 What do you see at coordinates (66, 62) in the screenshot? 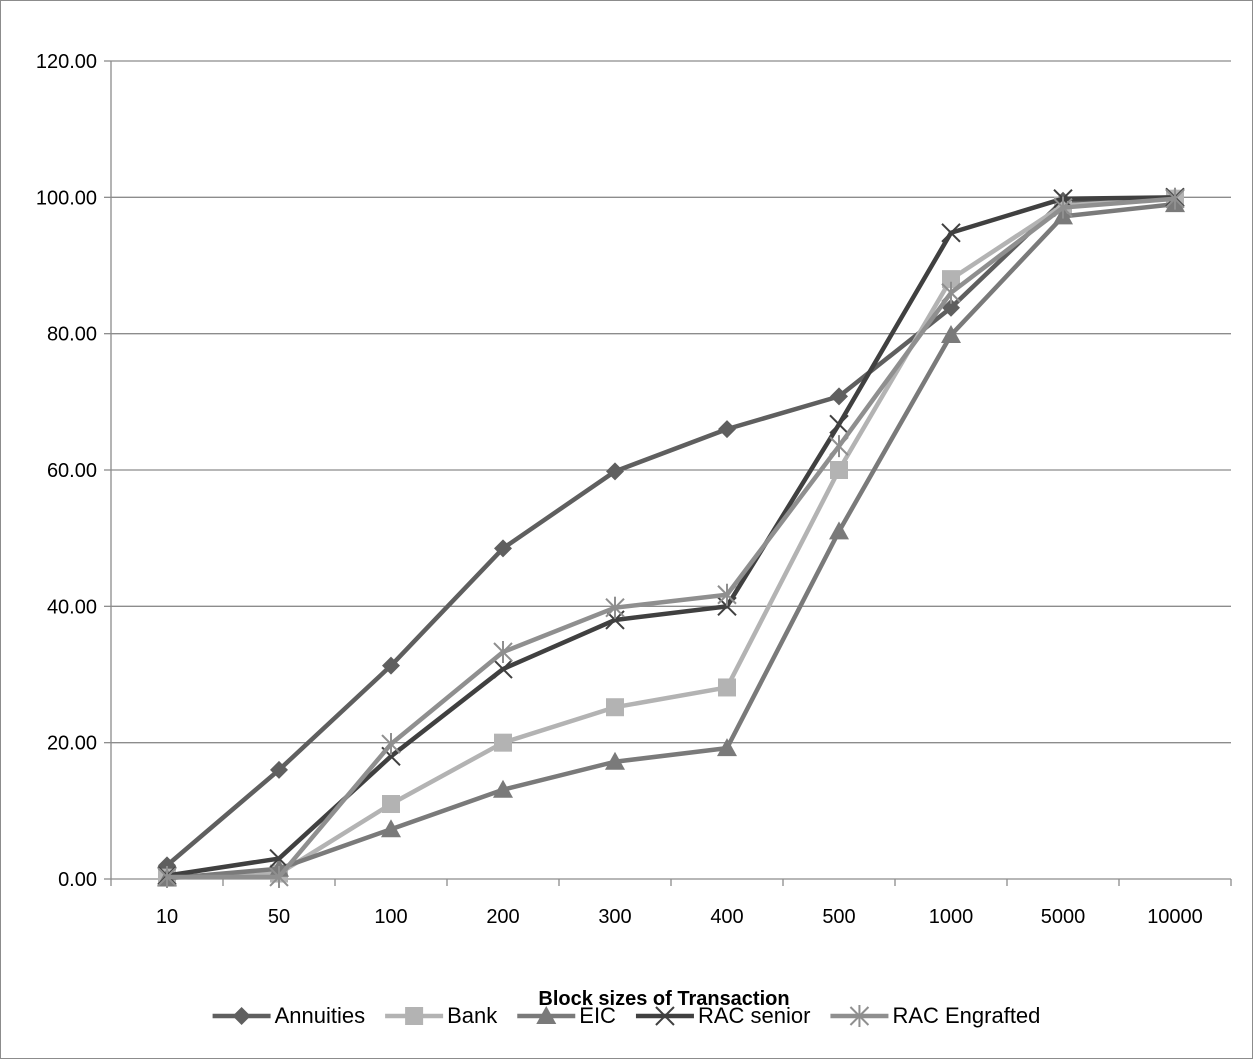
I see `y-tick-label: 120.00` at bounding box center [66, 62].